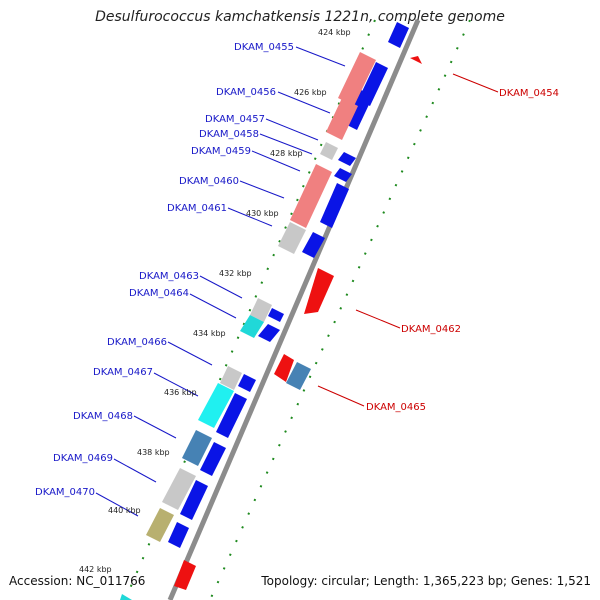 The height and width of the screenshot is (600, 600). I want to click on ruler-label: 436 kbp, so click(180, 392).